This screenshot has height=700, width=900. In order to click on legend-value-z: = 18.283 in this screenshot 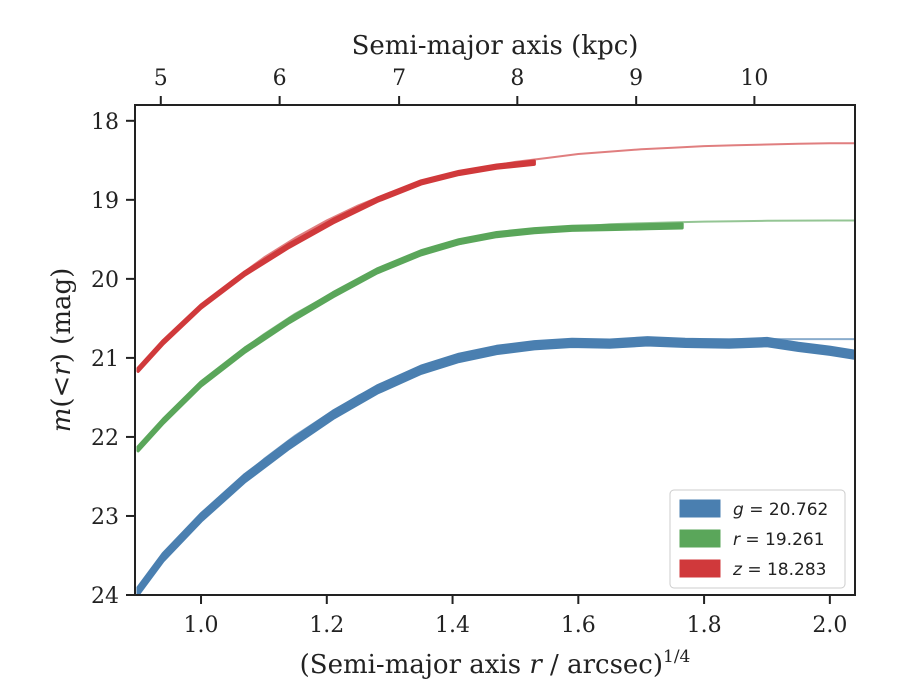, I will do `click(784, 570)`.